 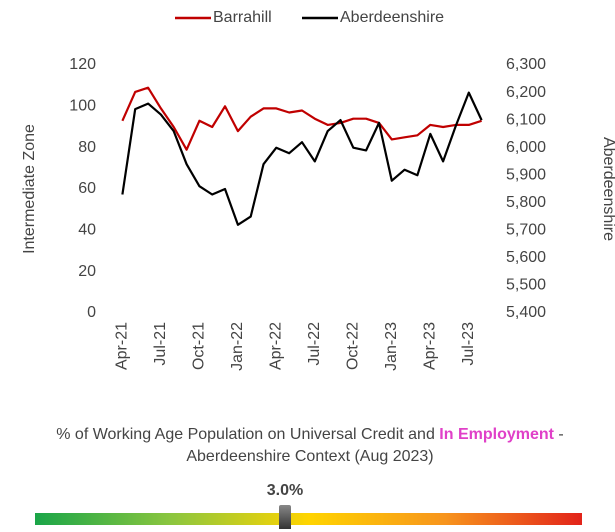 I want to click on y-tick-label: 80, so click(x=87, y=147).